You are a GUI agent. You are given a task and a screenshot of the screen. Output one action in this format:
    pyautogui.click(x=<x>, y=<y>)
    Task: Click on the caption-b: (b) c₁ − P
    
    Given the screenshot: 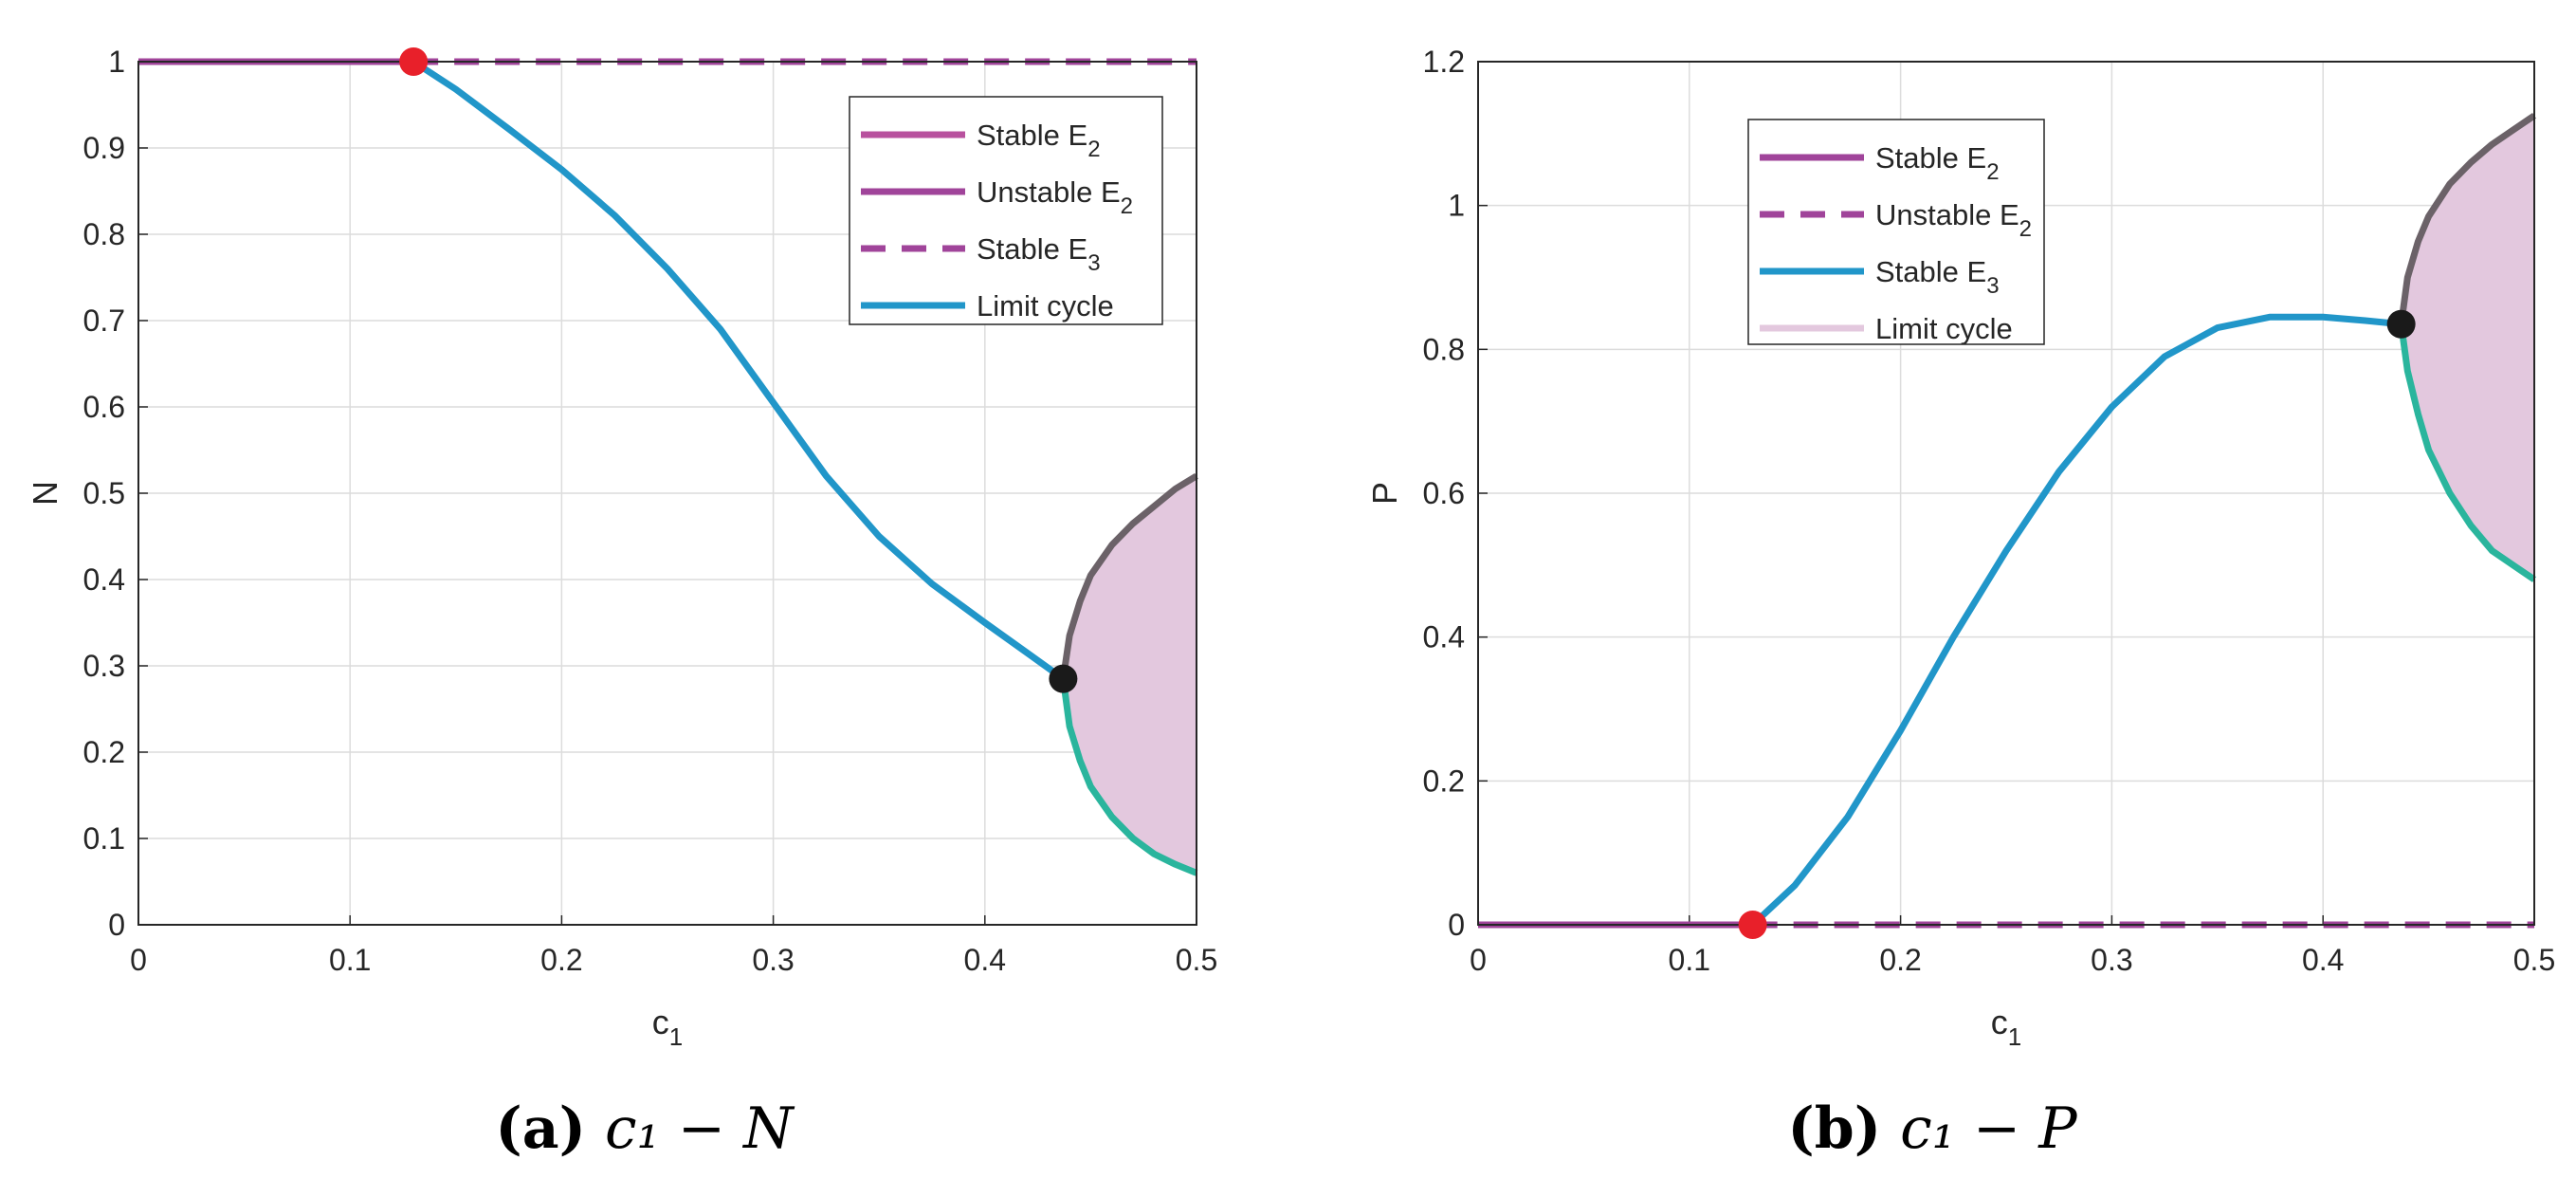 What is the action you would take?
    pyautogui.click(x=1932, y=1129)
    